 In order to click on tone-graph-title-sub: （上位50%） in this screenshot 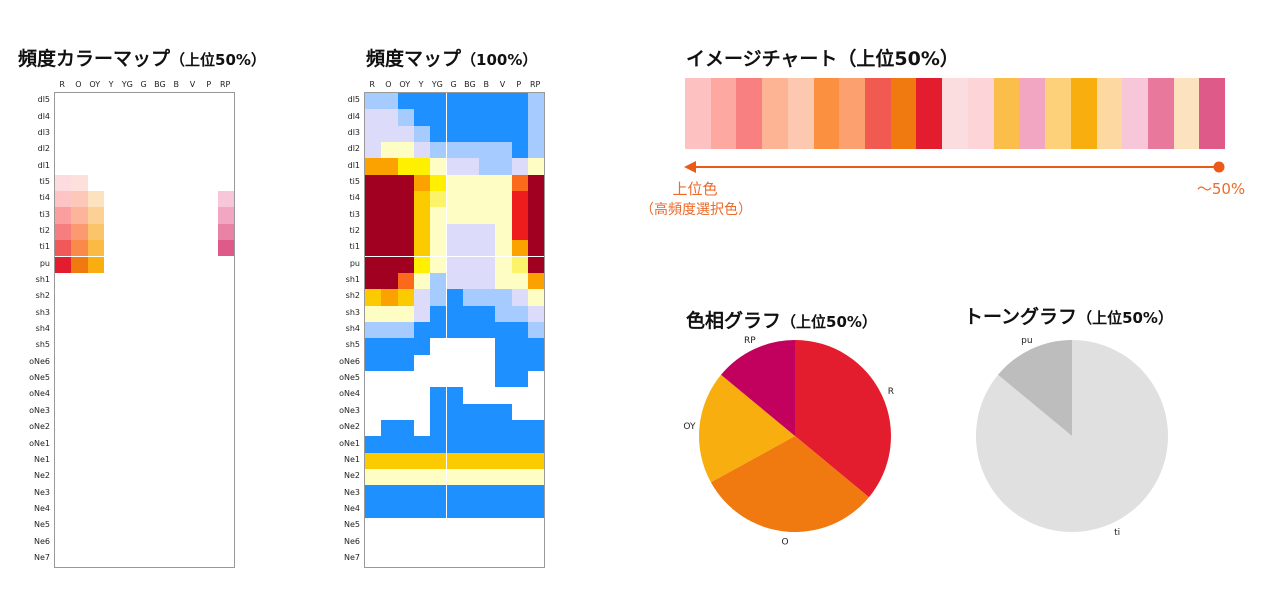, I will do `click(1125, 318)`.